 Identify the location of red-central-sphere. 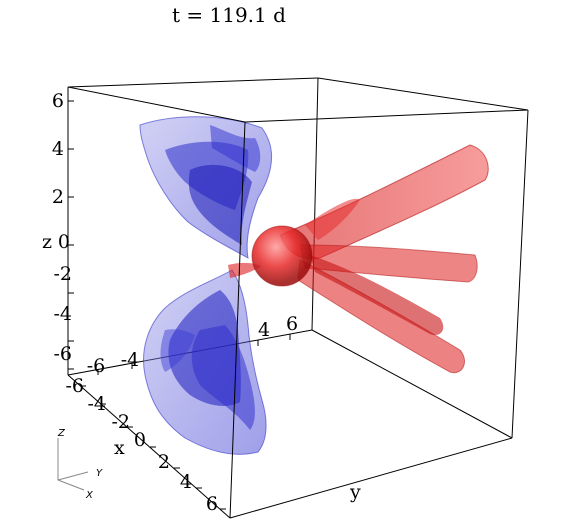
(282, 256).